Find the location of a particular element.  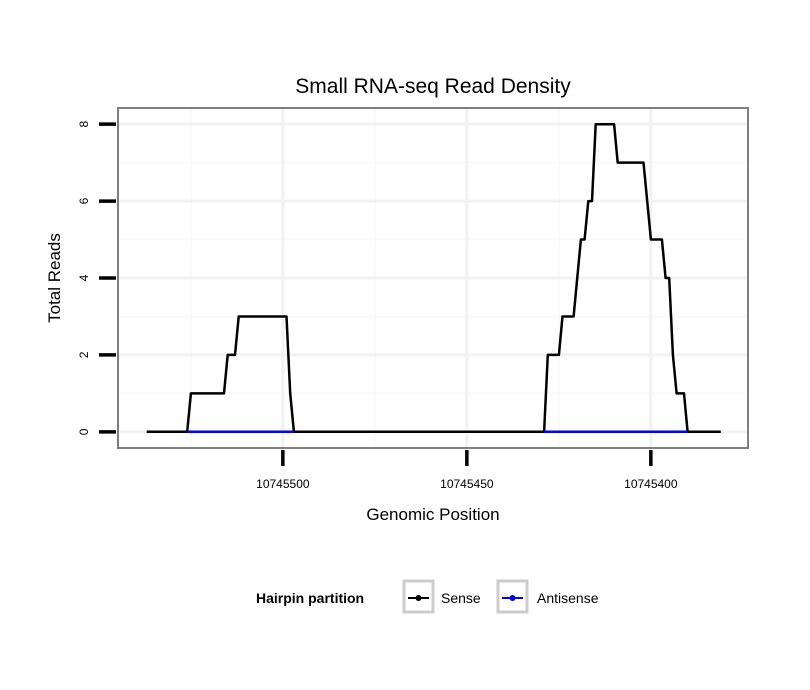

x-tick-label: 10745450 is located at coordinates (467, 484).